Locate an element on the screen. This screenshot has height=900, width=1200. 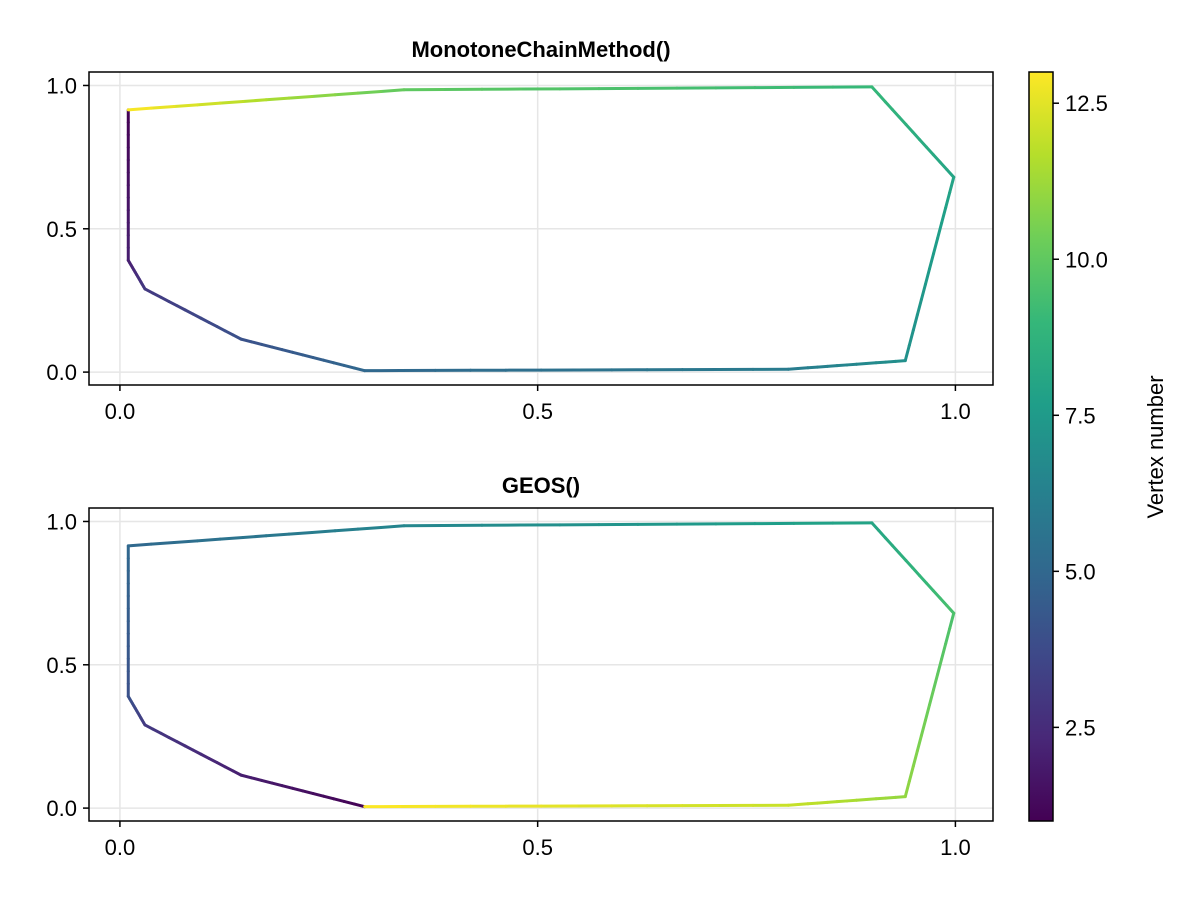
x-tick-label: 1.0 is located at coordinates (955, 411).